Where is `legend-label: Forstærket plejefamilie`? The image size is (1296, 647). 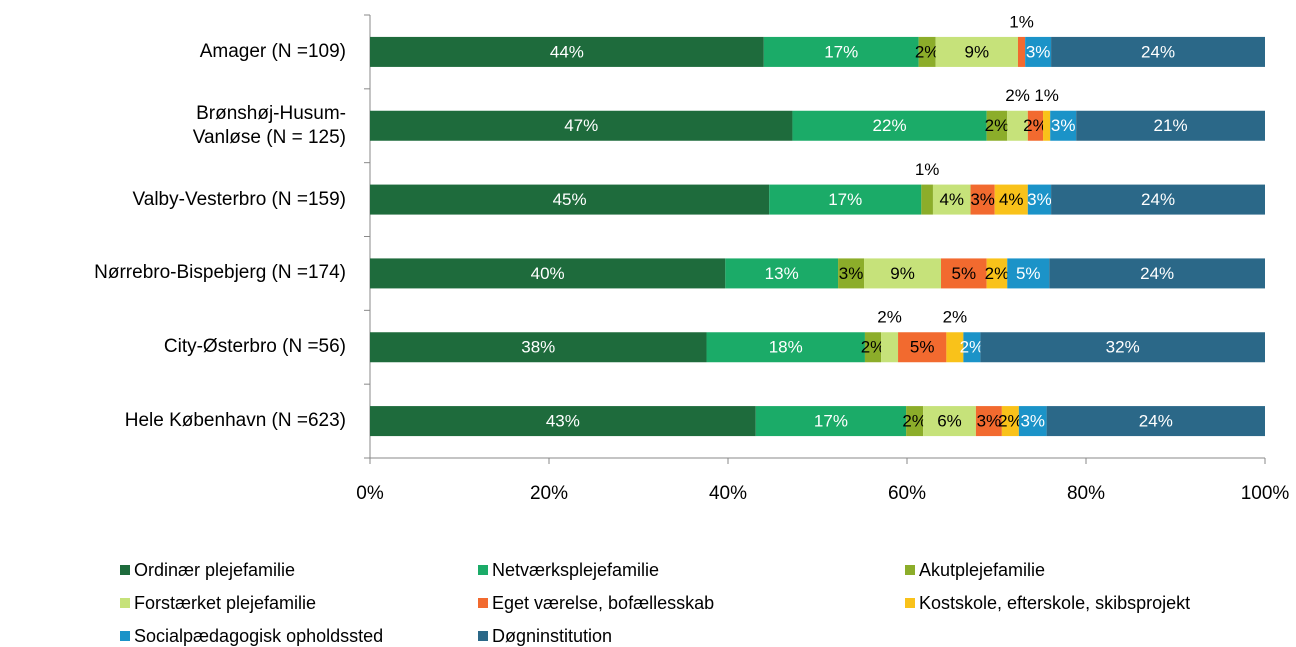
legend-label: Forstærket plejefamilie is located at coordinates (225, 603).